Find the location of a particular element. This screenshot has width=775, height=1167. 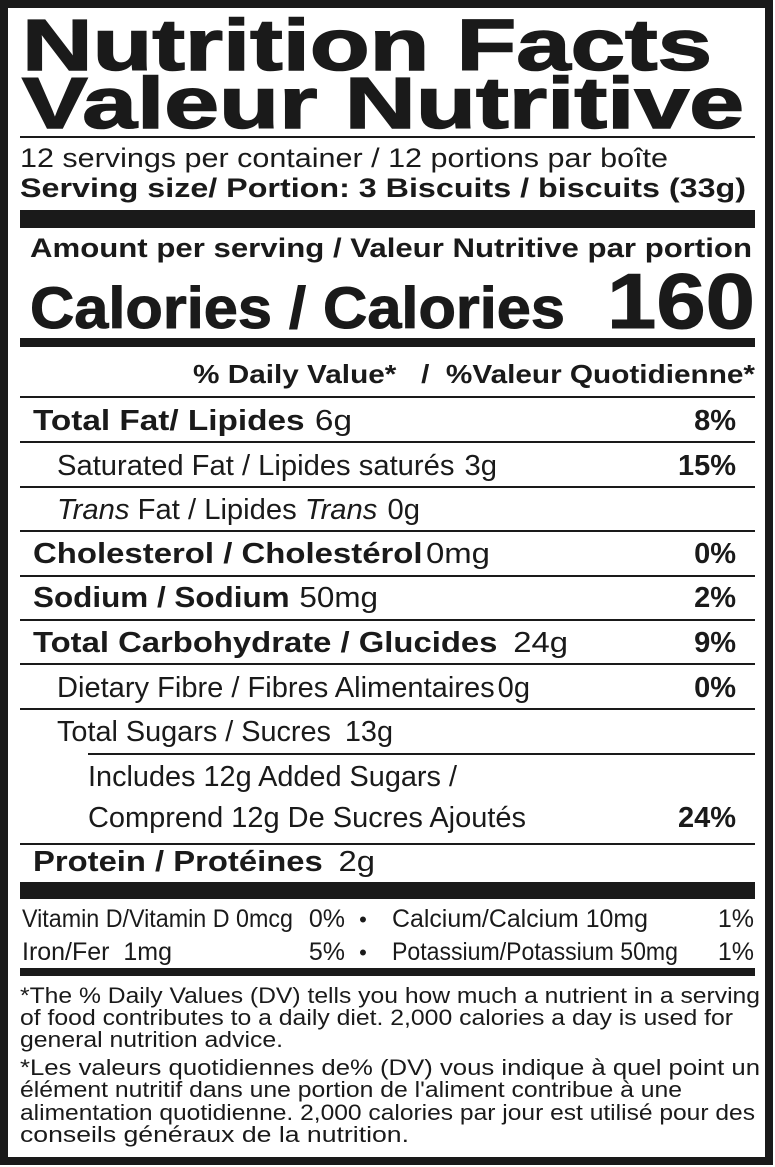

vitamin-dv: 0% is located at coordinates (327, 919).